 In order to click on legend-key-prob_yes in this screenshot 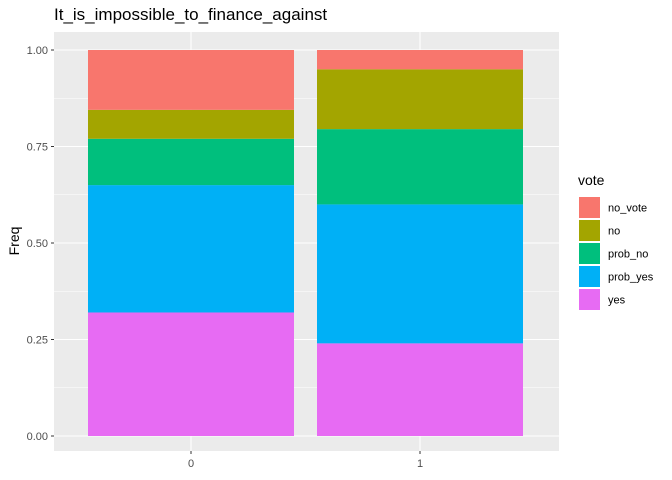, I will do `click(589, 276)`.